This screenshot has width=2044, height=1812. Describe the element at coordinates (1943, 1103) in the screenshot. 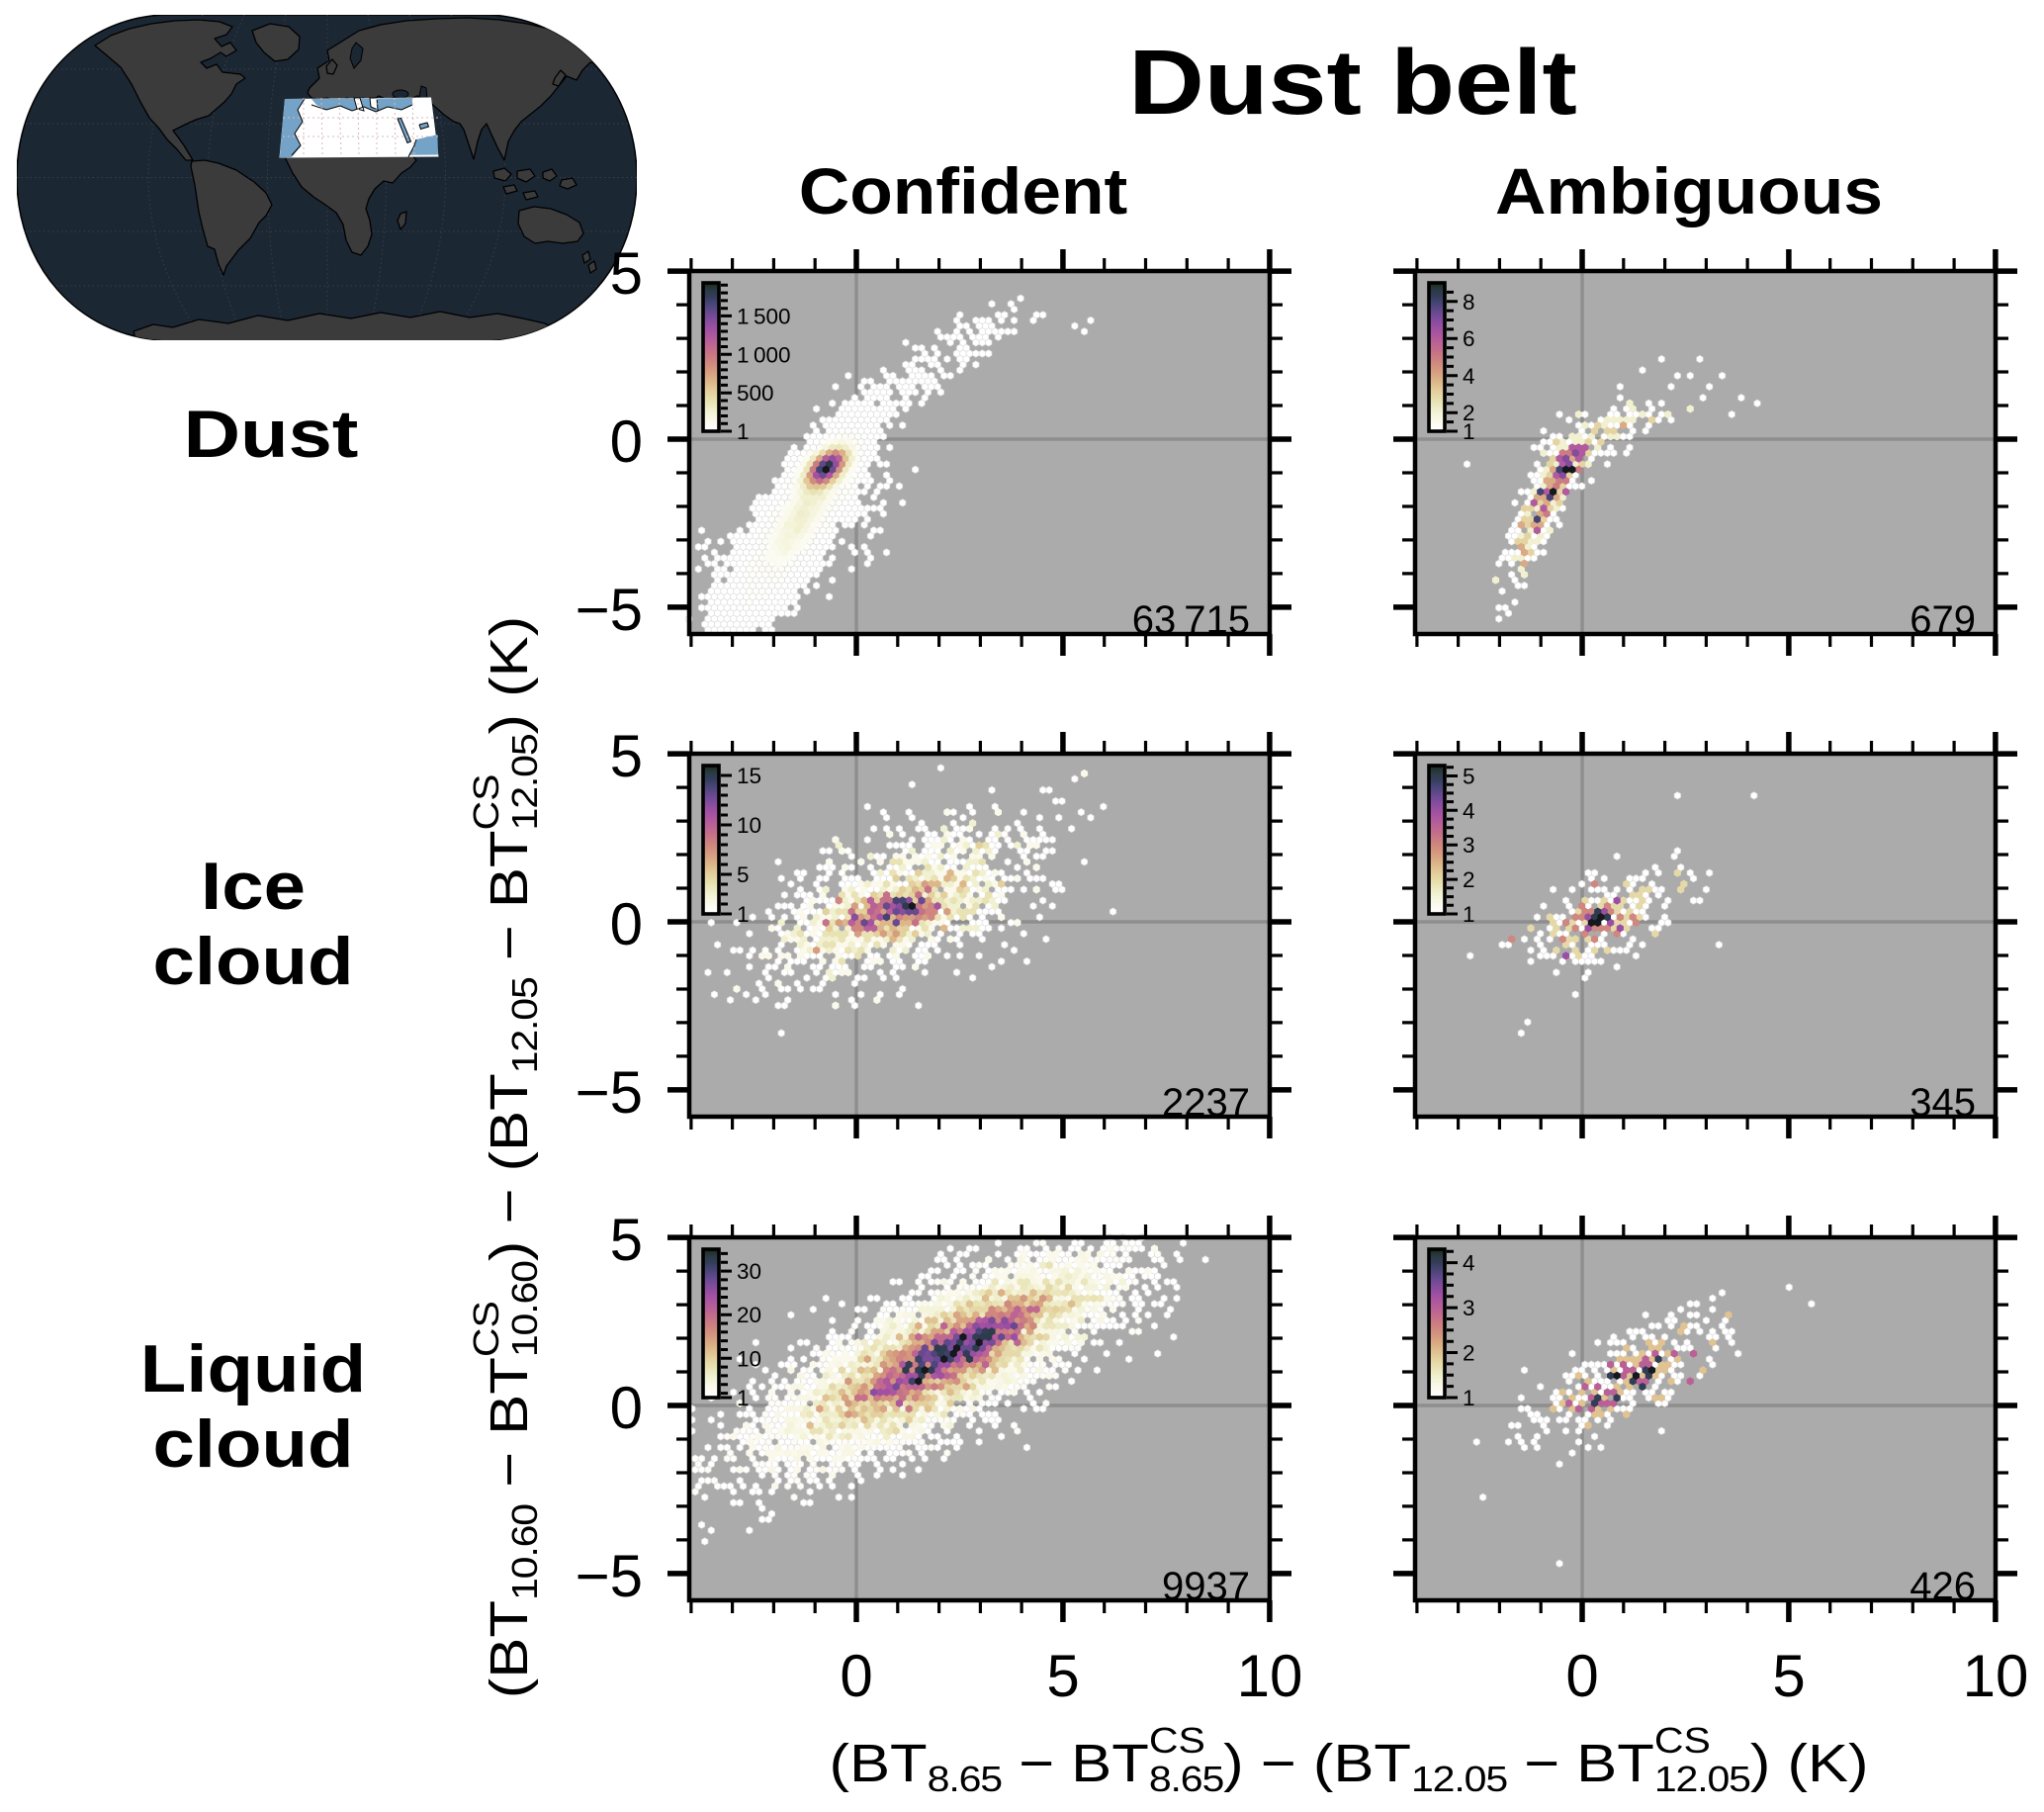

I see `svg-text: 345` at that location.